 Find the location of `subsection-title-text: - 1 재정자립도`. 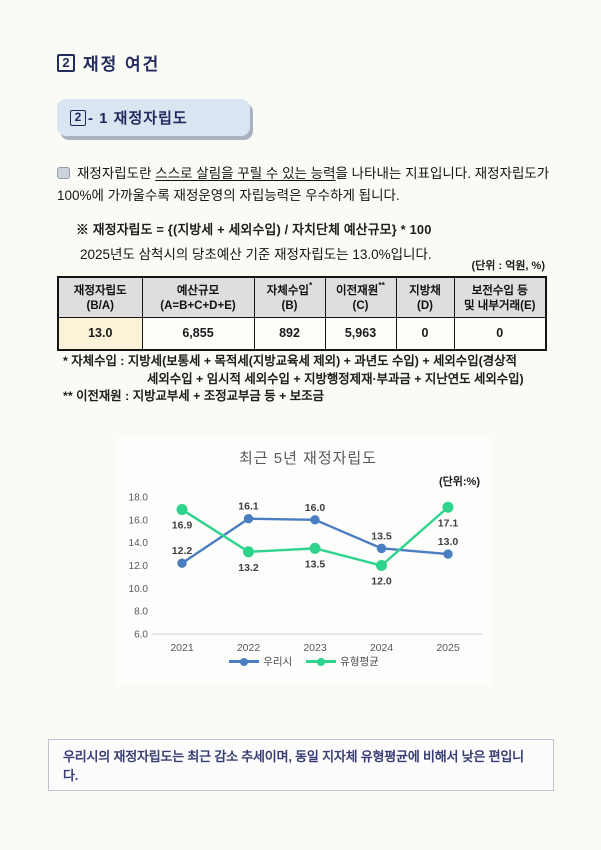

subsection-title-text: - 1 재정자립도 is located at coordinates (138, 118).